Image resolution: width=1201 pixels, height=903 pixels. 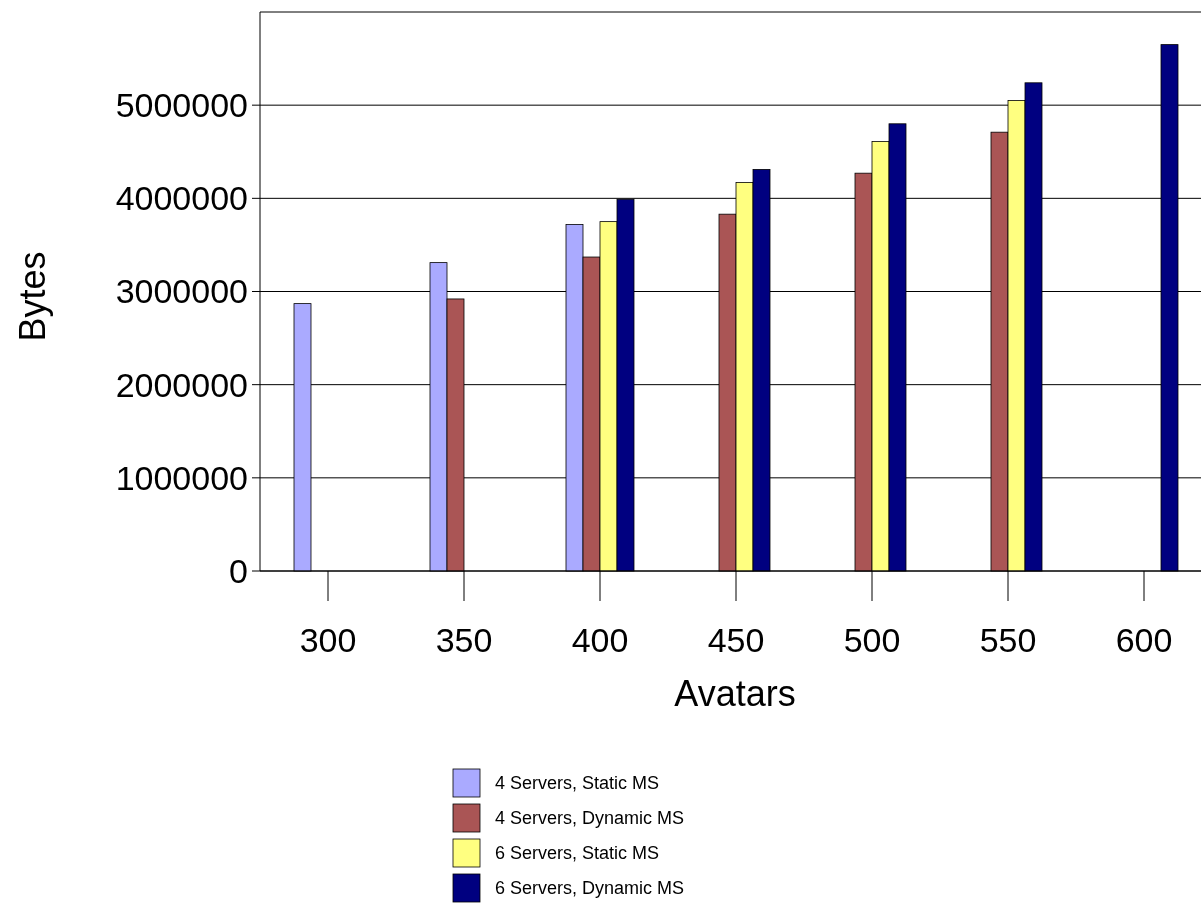 What do you see at coordinates (600, 640) in the screenshot?
I see `x-tick-label: 400` at bounding box center [600, 640].